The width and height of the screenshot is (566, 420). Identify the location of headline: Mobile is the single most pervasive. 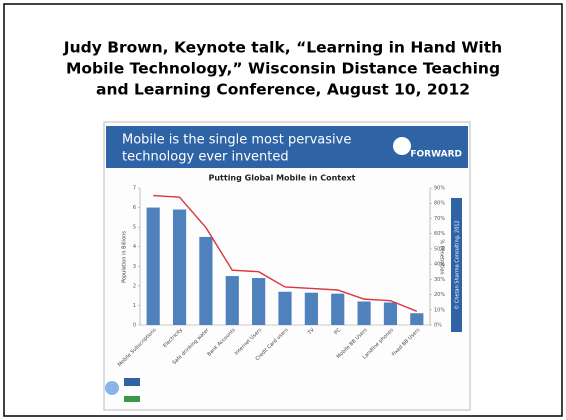
(236, 140).